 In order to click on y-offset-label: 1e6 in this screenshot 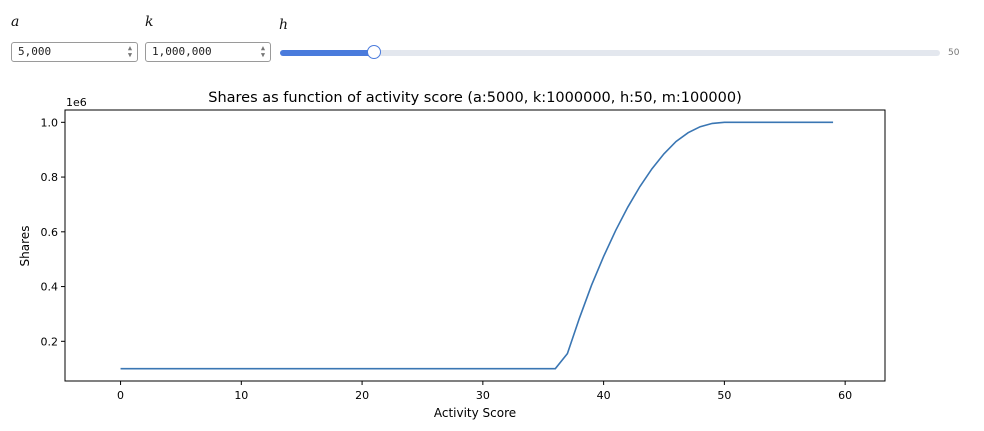, I will do `click(76, 102)`.